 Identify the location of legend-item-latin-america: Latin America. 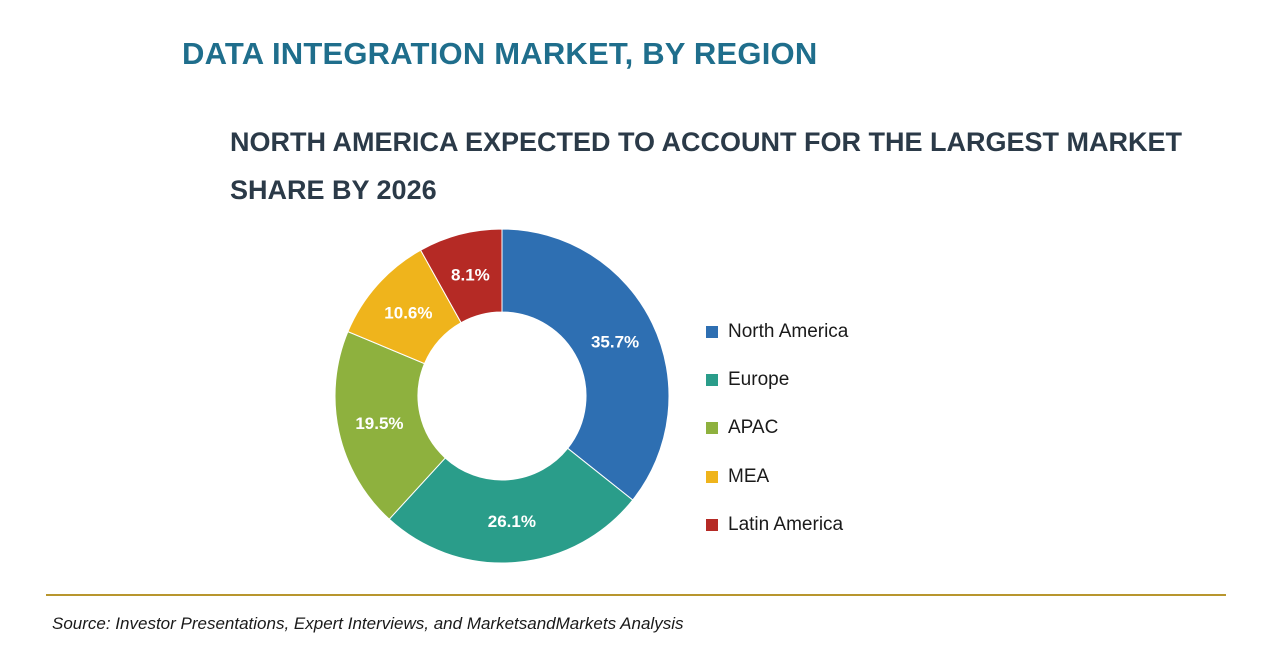
(777, 525).